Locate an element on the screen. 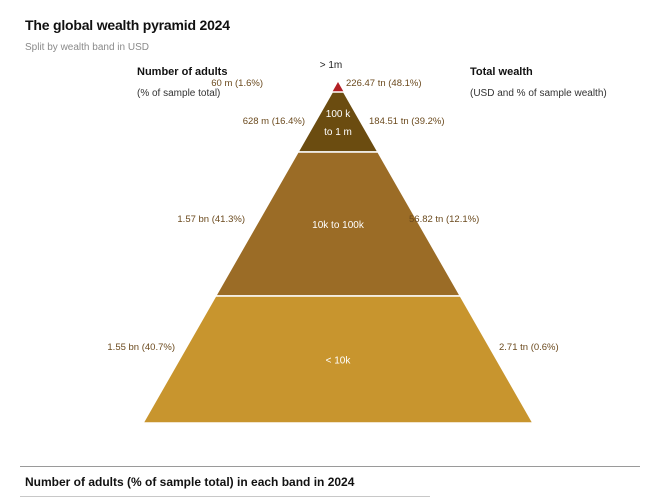 The image size is (650, 500). adults-value-100k-to-1m: 628 m (16.4%) is located at coordinates (274, 121).